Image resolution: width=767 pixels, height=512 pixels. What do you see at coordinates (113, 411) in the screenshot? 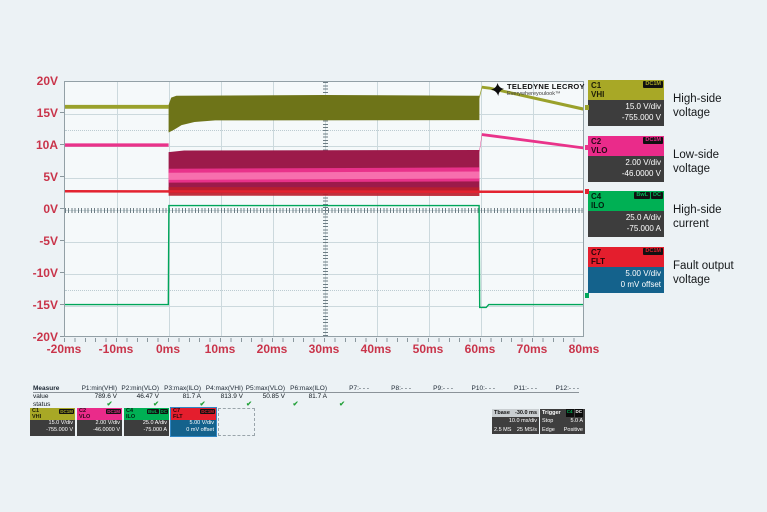
I see `mini-coupling-badges: DC1M` at bounding box center [113, 411].